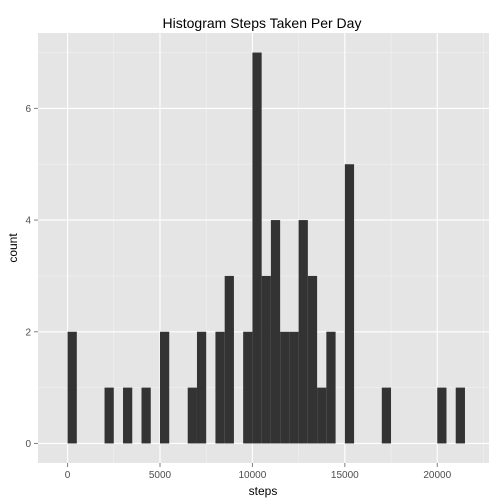  What do you see at coordinates (345, 475) in the screenshot?
I see `x-tick-label: 15000` at bounding box center [345, 475].